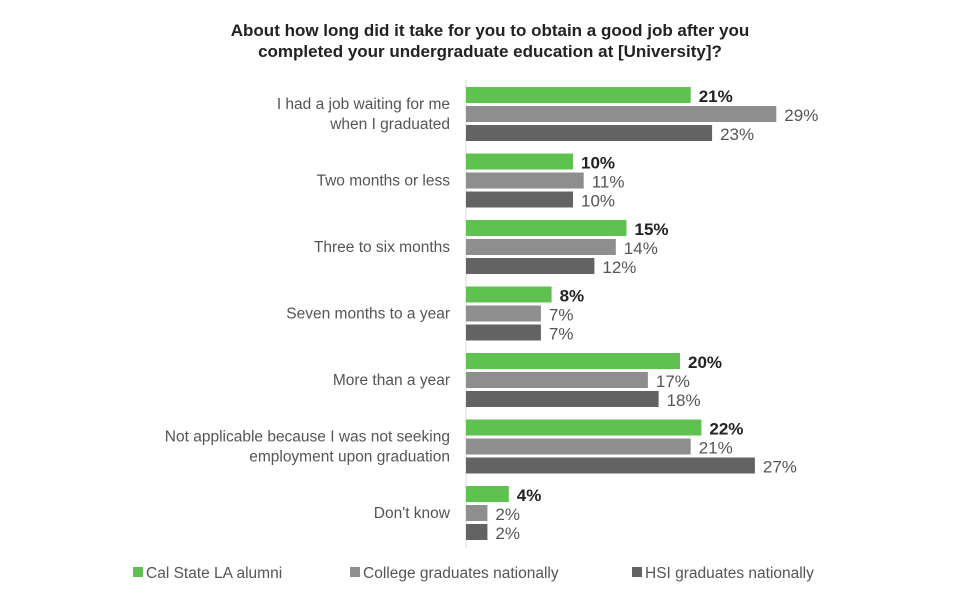  Describe the element at coordinates (349, 457) in the screenshot. I see `category-label: employment upon graduation` at that location.